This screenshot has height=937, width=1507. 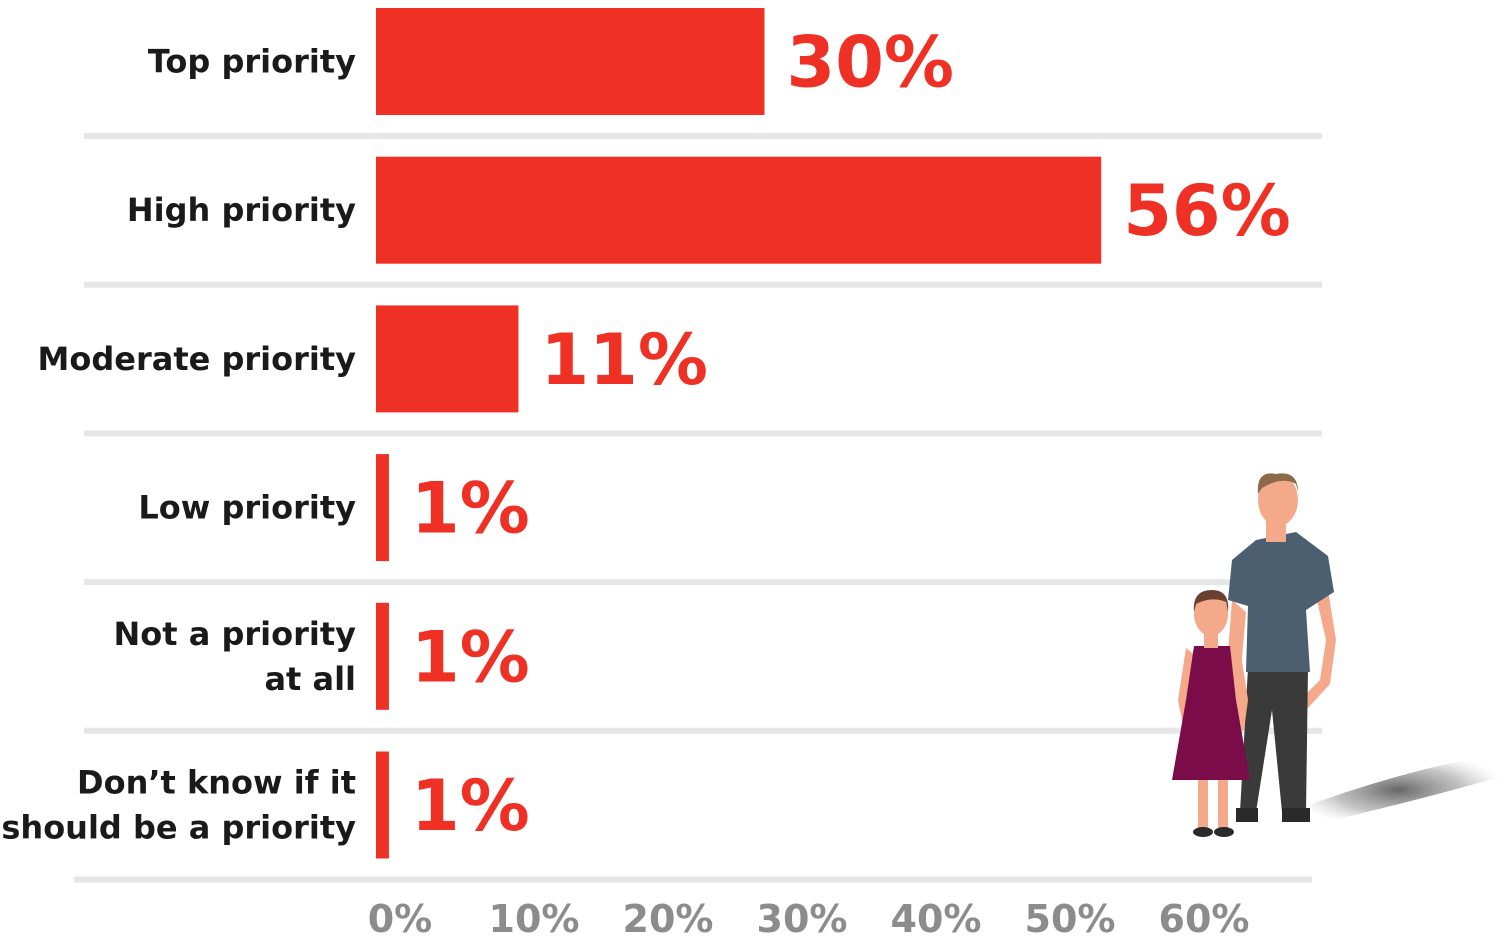 What do you see at coordinates (1224, 832) in the screenshot?
I see `girl-shoe-right` at bounding box center [1224, 832].